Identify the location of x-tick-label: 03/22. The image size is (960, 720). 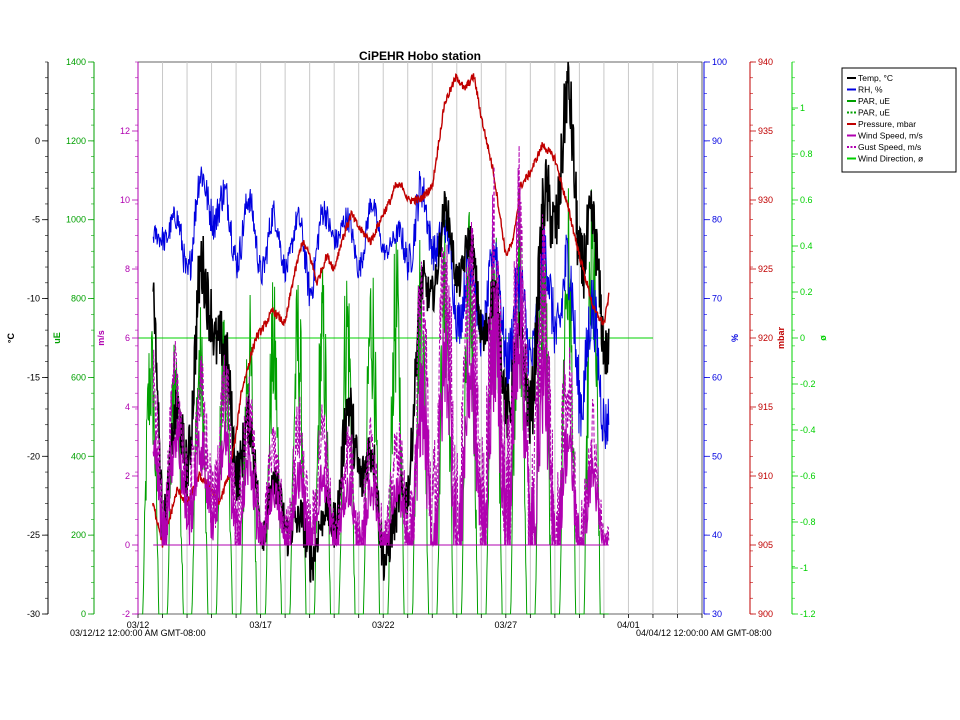
(383, 625).